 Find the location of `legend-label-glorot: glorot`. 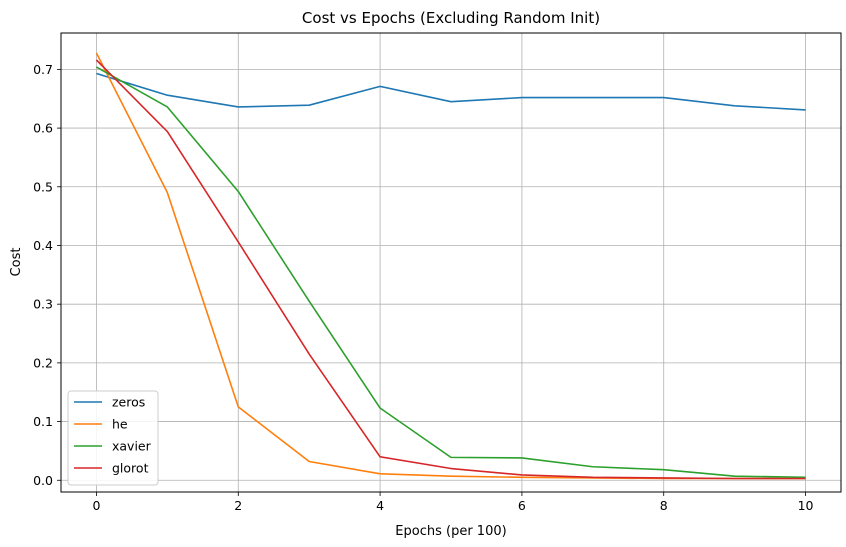

legend-label-glorot: glorot is located at coordinates (130, 468).